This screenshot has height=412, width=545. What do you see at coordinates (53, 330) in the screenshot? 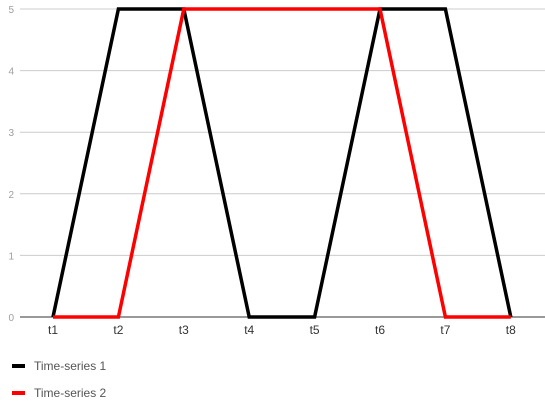
I see `x-tick-label-t1: t1` at bounding box center [53, 330].